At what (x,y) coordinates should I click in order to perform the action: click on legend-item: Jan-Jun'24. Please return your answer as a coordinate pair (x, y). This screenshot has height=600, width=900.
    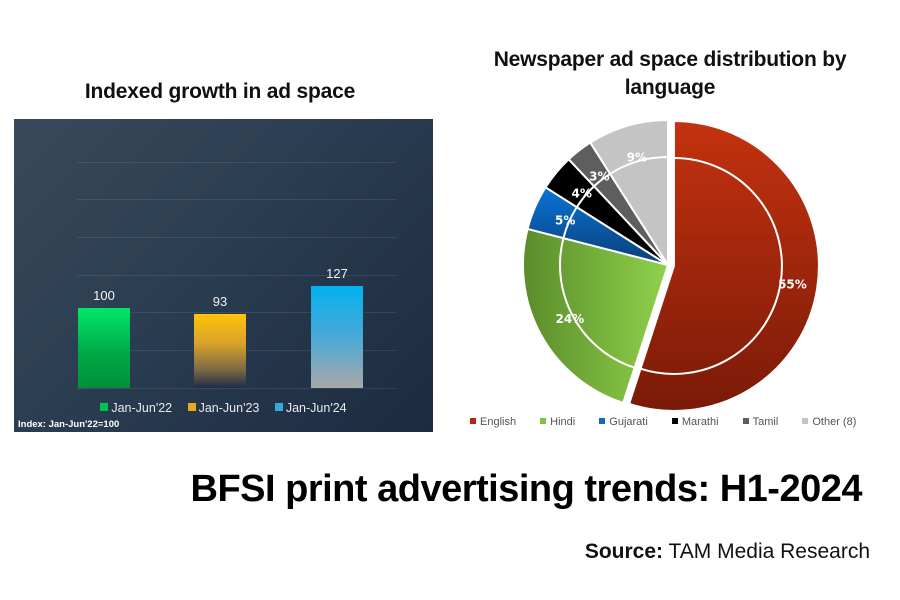
    Looking at the image, I should click on (310, 408).